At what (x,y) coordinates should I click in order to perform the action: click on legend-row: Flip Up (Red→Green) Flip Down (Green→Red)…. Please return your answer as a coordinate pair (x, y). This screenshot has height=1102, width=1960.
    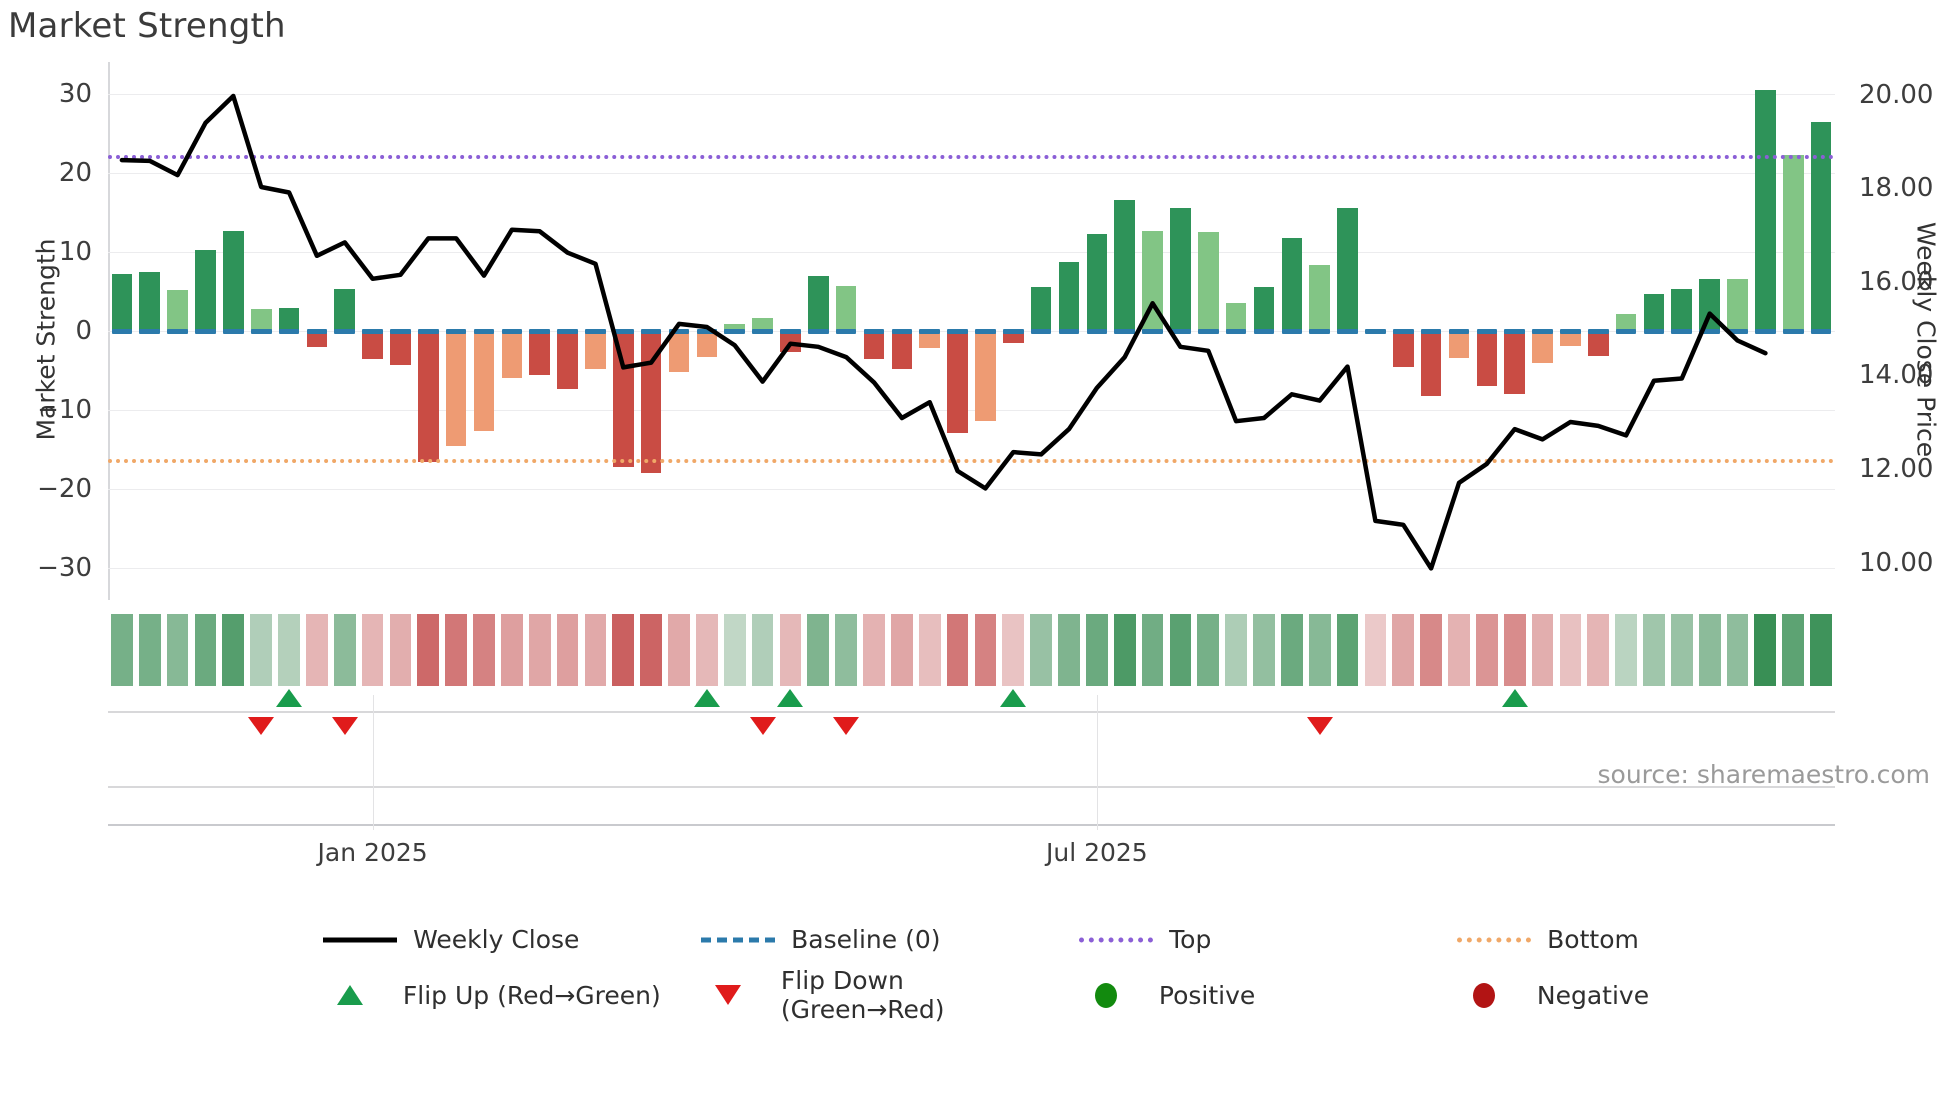
    Looking at the image, I should click on (980, 995).